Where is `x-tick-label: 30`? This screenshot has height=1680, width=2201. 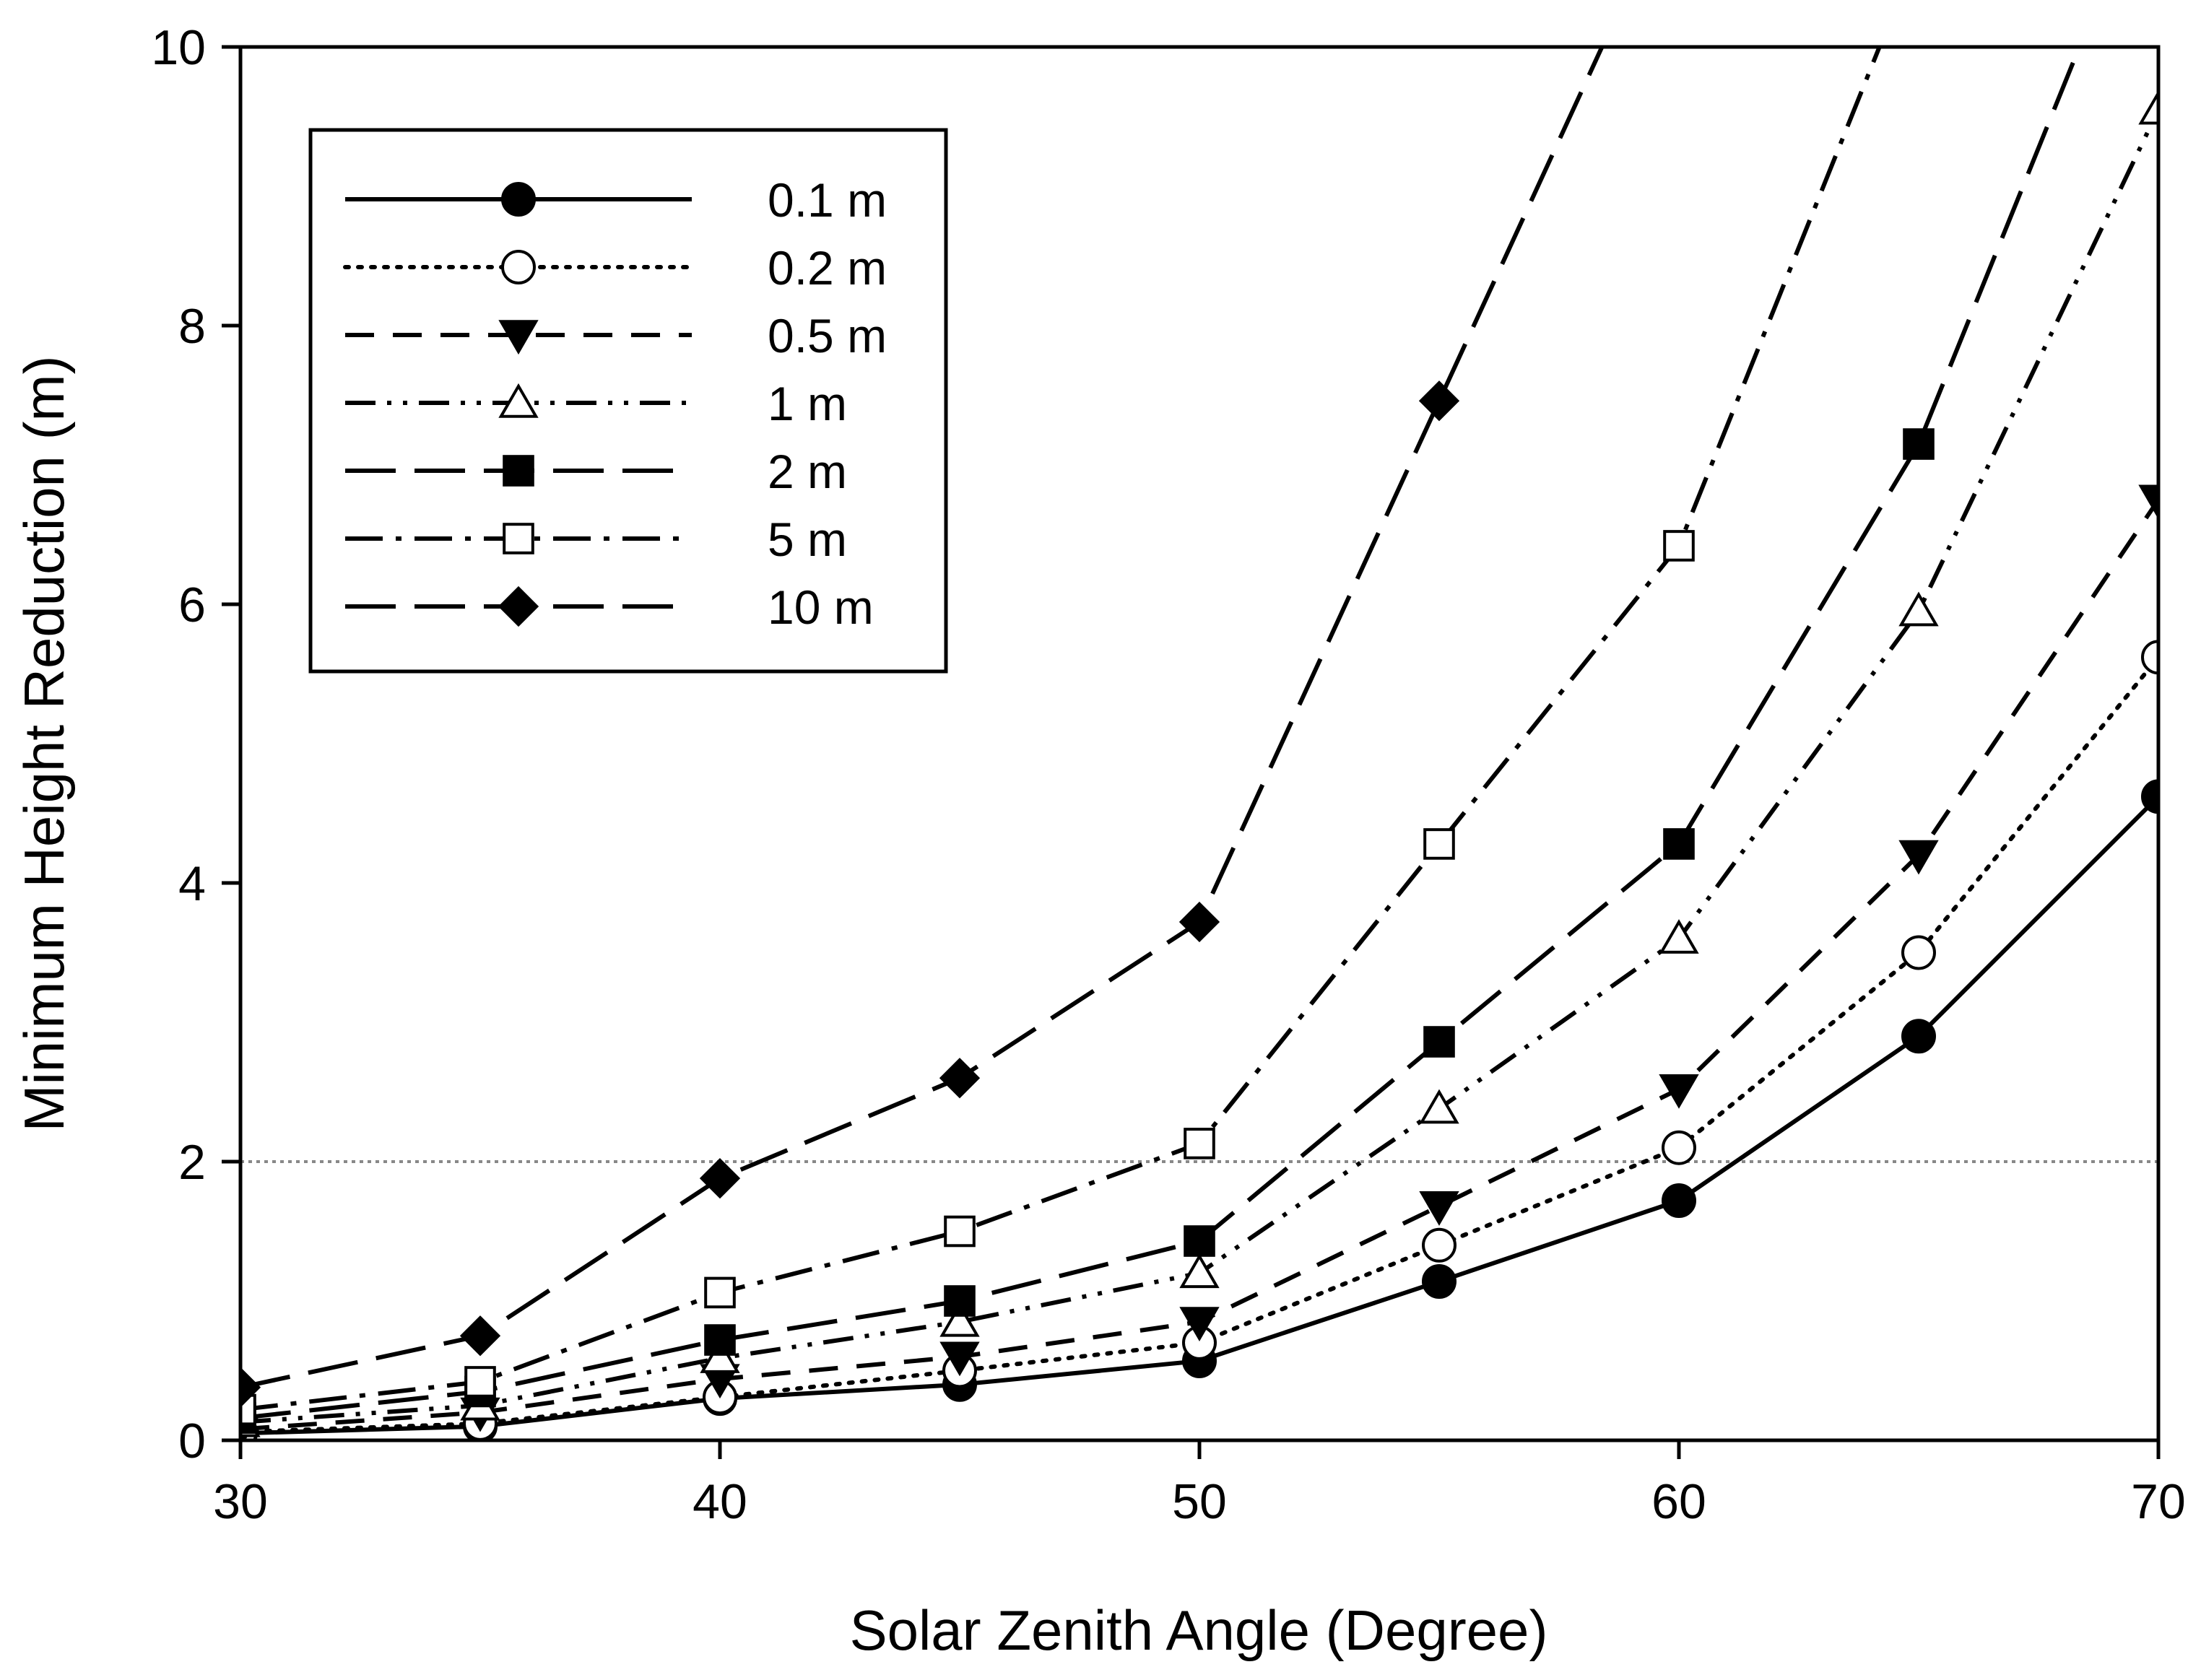 x-tick-label: 30 is located at coordinates (240, 1501).